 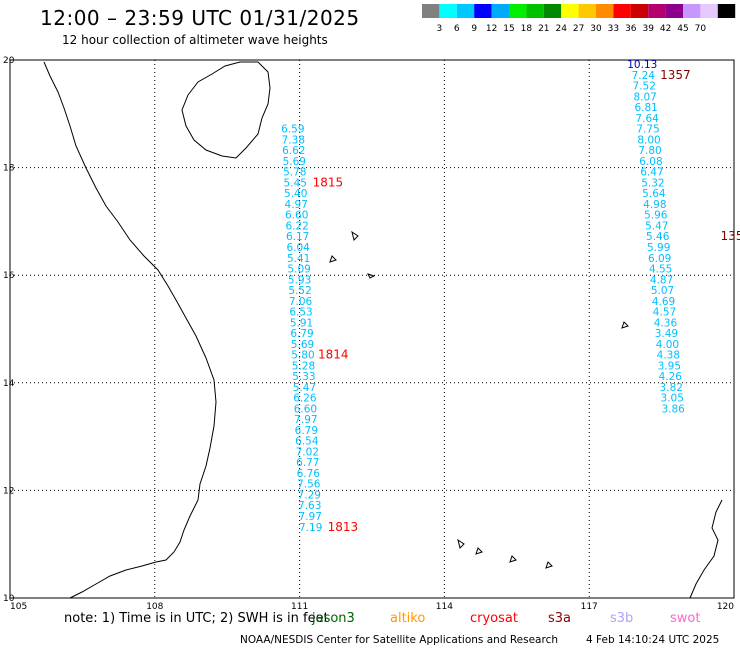 I want to click on legend-label: 21, so click(x=543, y=29).